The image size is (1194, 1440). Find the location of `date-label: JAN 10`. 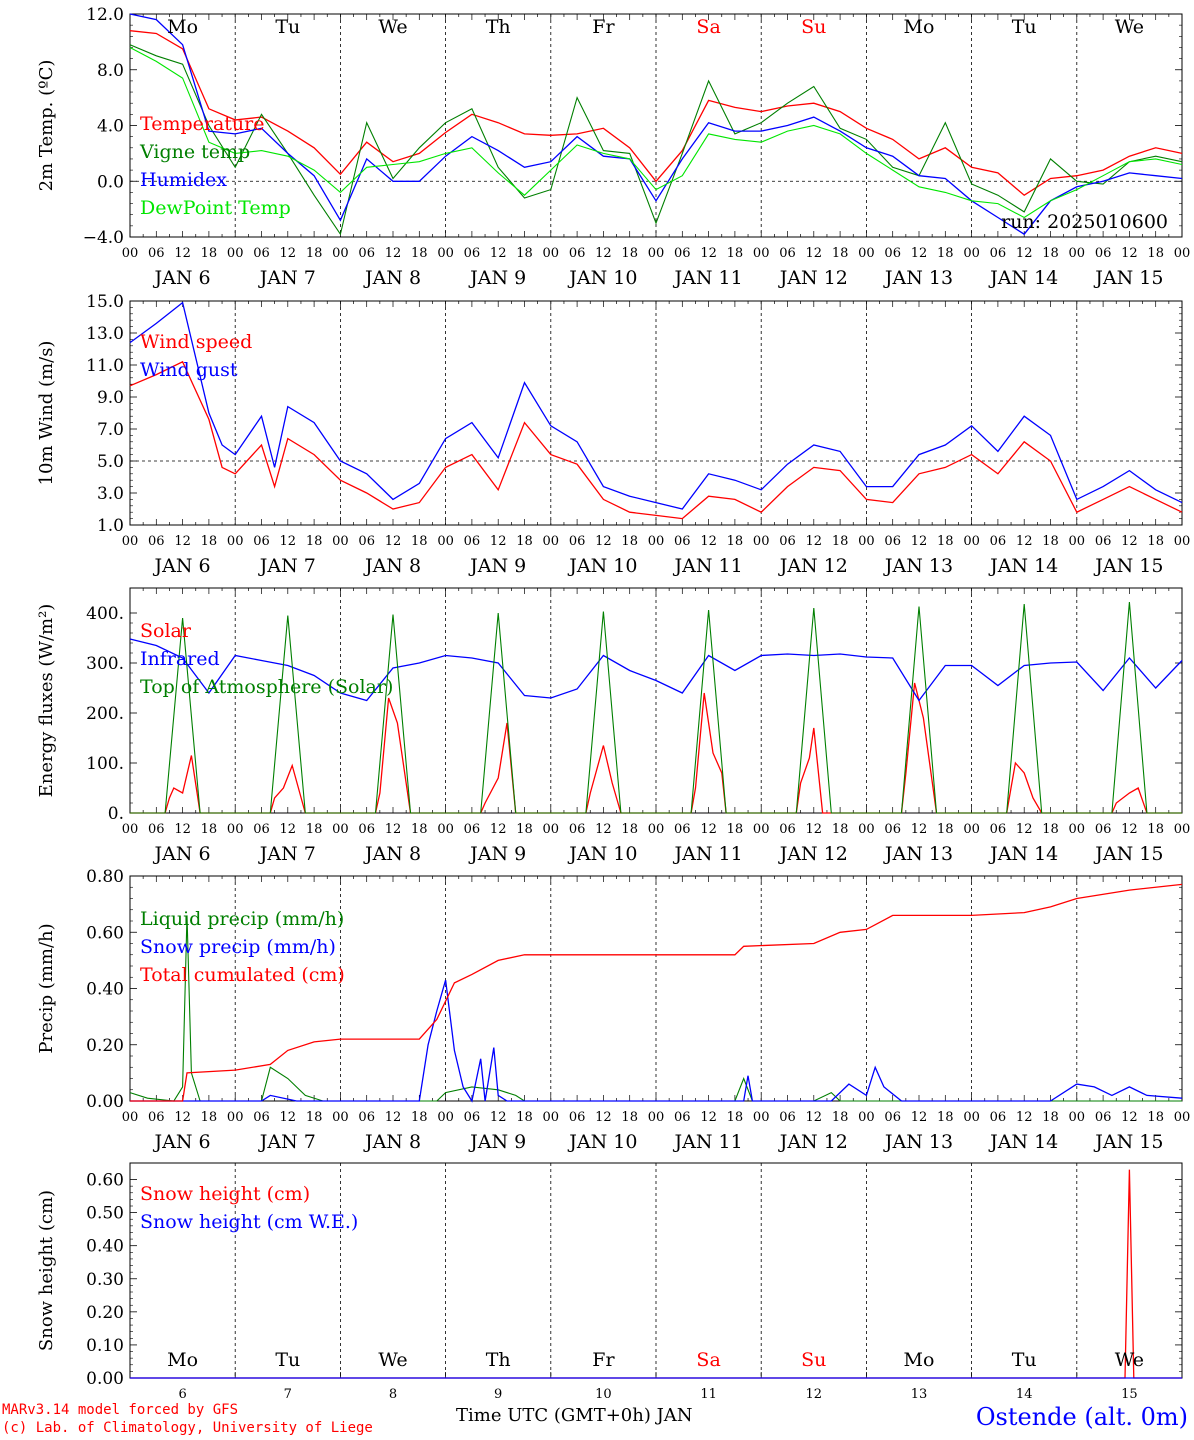

date-label: JAN 10 is located at coordinates (602, 566).